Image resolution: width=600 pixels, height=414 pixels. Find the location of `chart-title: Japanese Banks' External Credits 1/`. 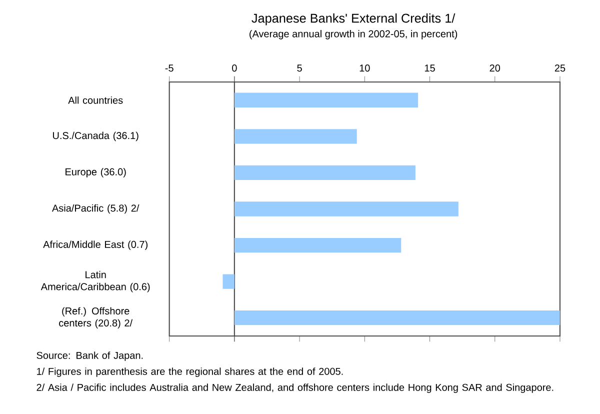

chart-title: Japanese Banks' External Credits 1/ is located at coordinates (354, 19).